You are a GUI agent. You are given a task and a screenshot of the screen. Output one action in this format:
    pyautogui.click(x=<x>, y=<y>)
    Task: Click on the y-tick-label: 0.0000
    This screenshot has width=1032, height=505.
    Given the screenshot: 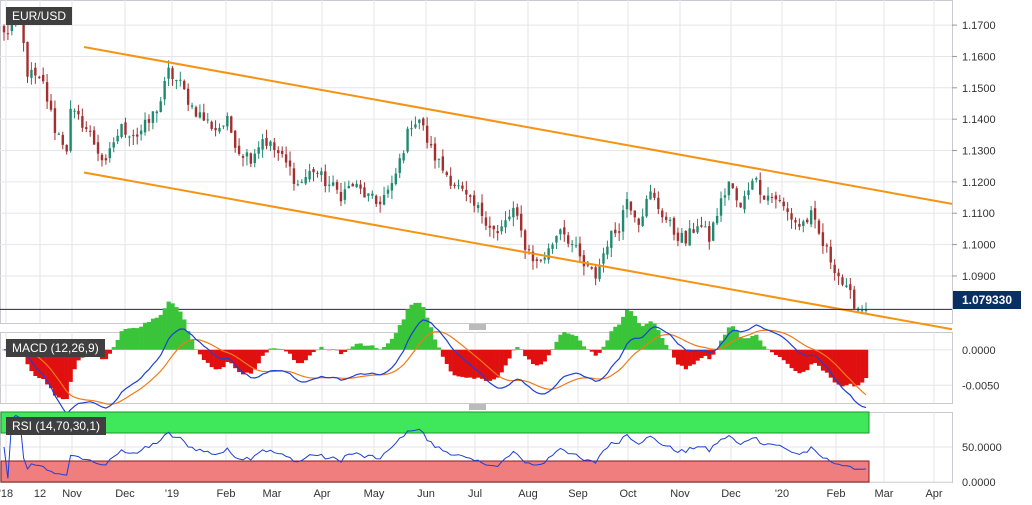 What is the action you would take?
    pyautogui.click(x=979, y=483)
    